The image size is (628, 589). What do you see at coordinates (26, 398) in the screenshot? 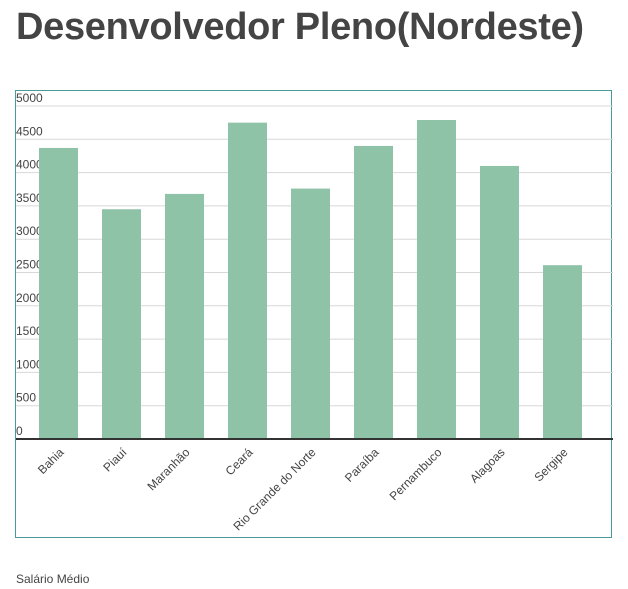
I see `y-tick-label: 500` at bounding box center [26, 398].